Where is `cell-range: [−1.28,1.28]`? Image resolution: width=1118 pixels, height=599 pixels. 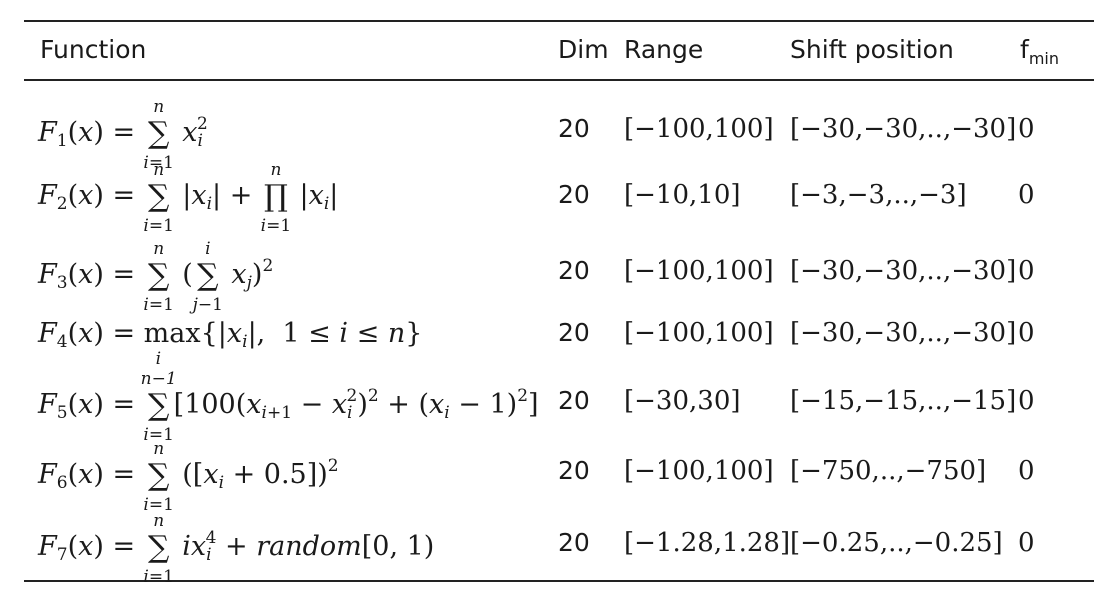 cell-range: [−1.28,1.28] is located at coordinates (707, 543).